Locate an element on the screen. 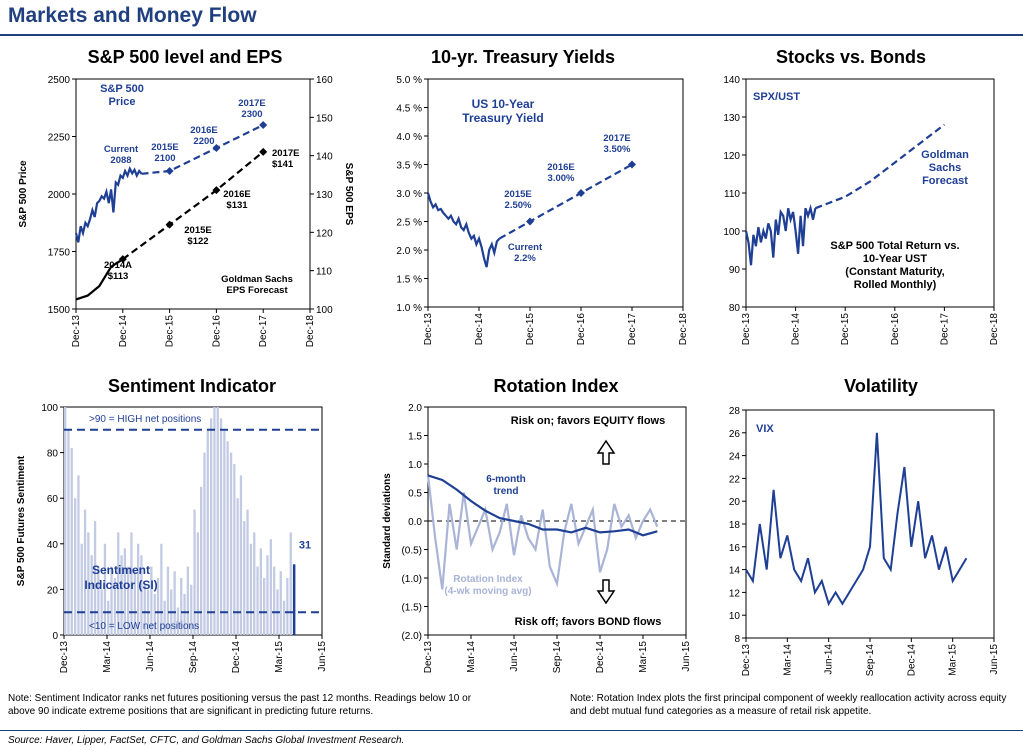 This screenshot has width=1023, height=751. rotation-chart-title-line: Rotation Index is located at coordinates (556, 386).